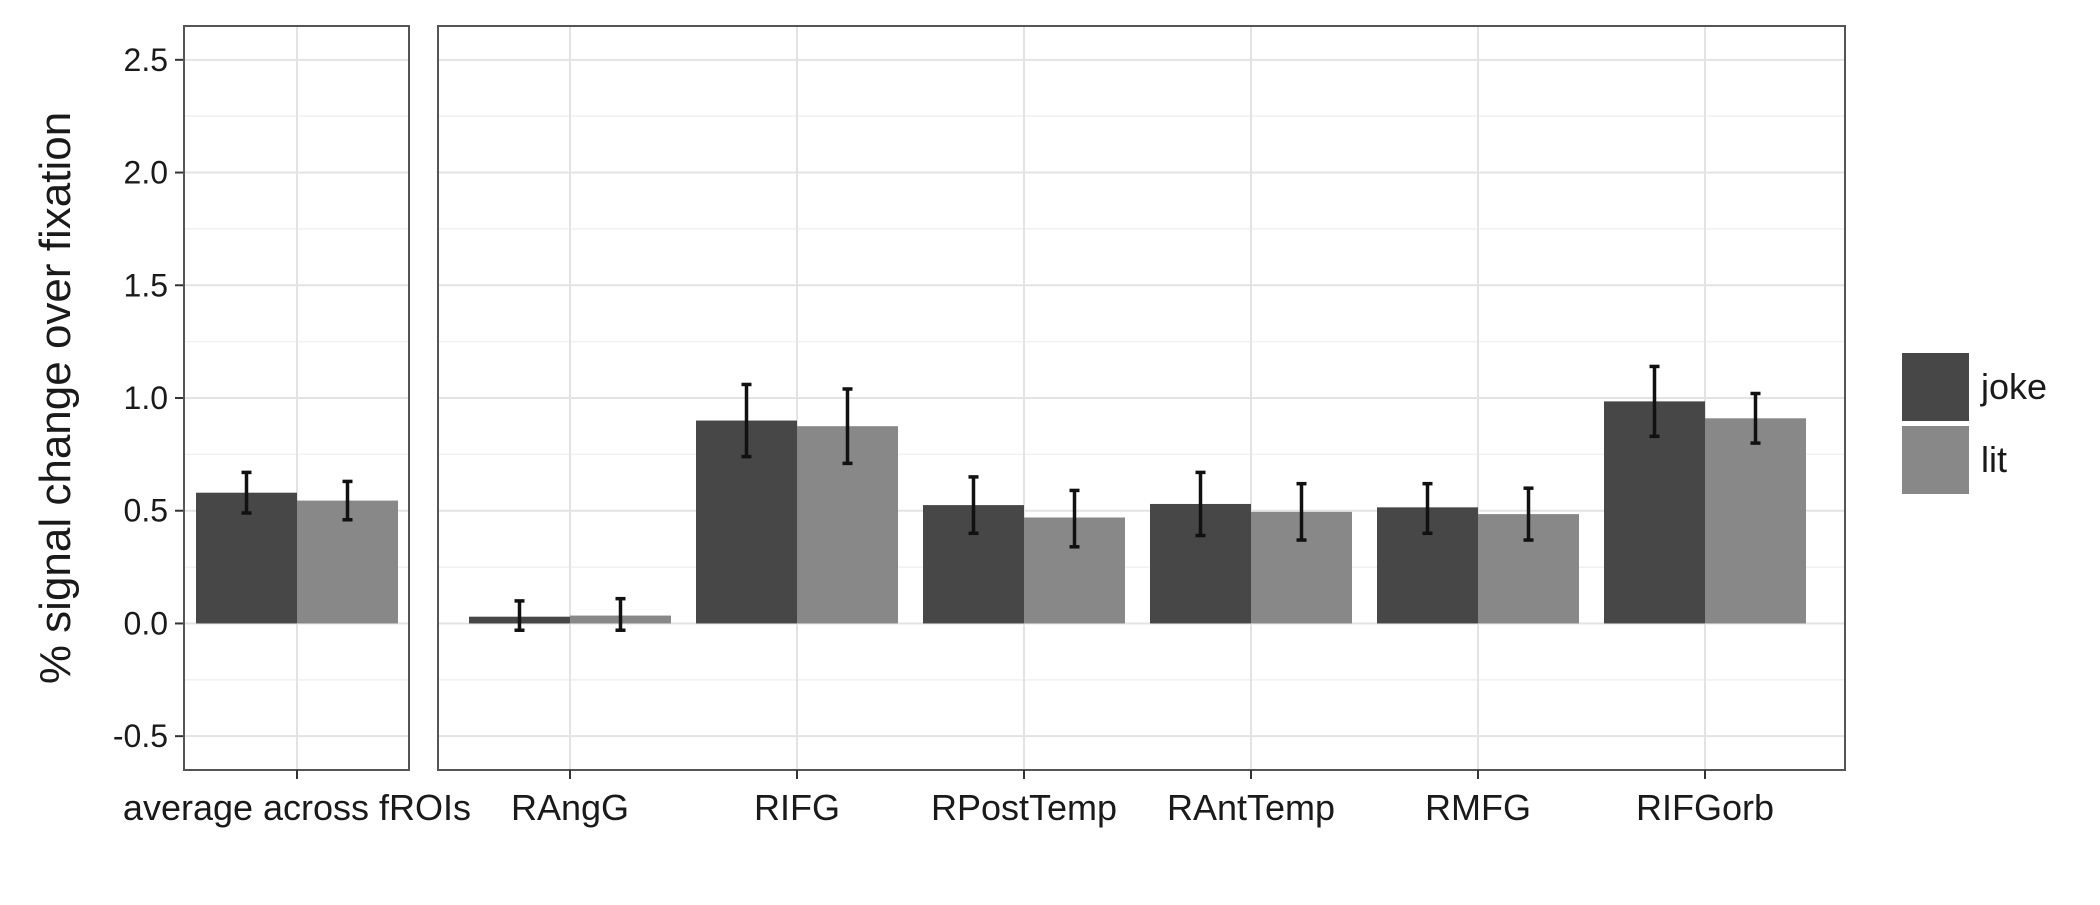  Describe the element at coordinates (1994, 459) in the screenshot. I see `legend-label-lit: lit` at that location.